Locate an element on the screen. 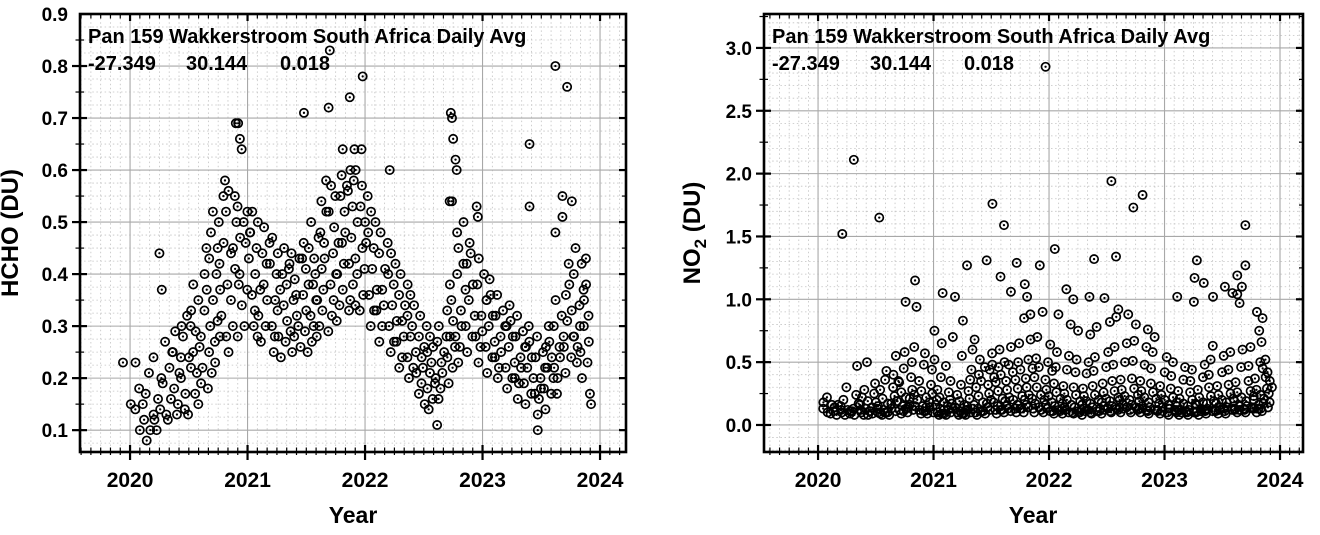  y-tick-label: 3.0 is located at coordinates (739, 49).